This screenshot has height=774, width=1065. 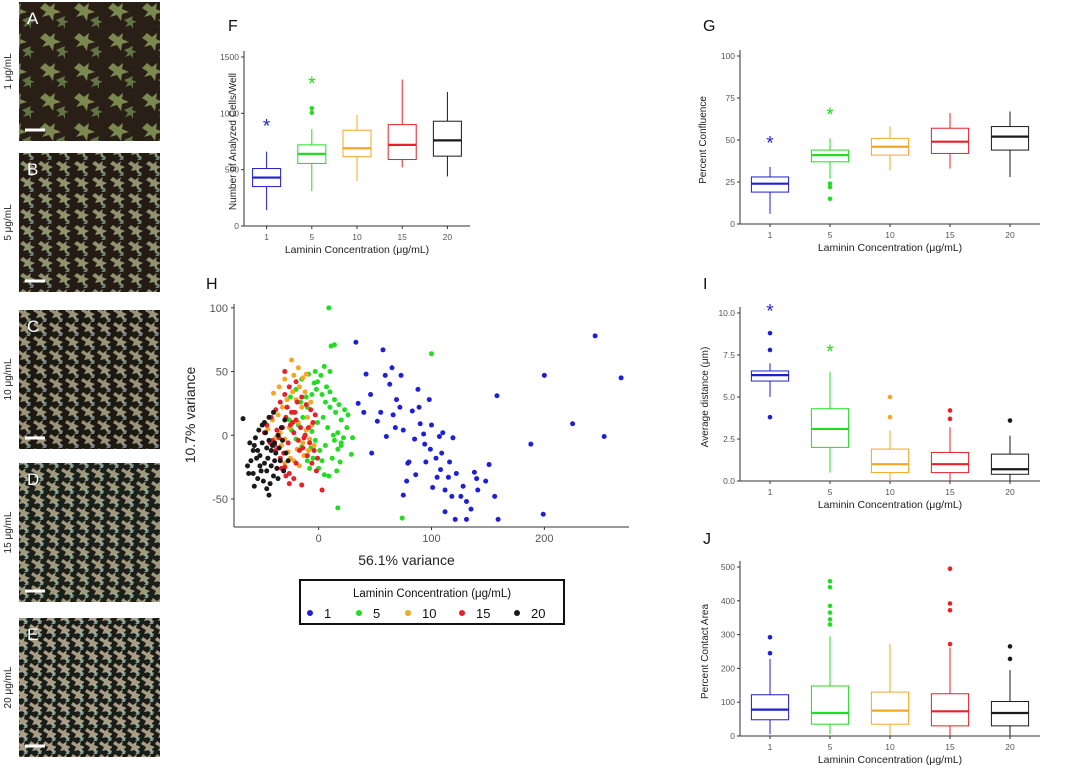 What do you see at coordinates (707, 539) in the screenshot?
I see `panel-letter: J` at bounding box center [707, 539].